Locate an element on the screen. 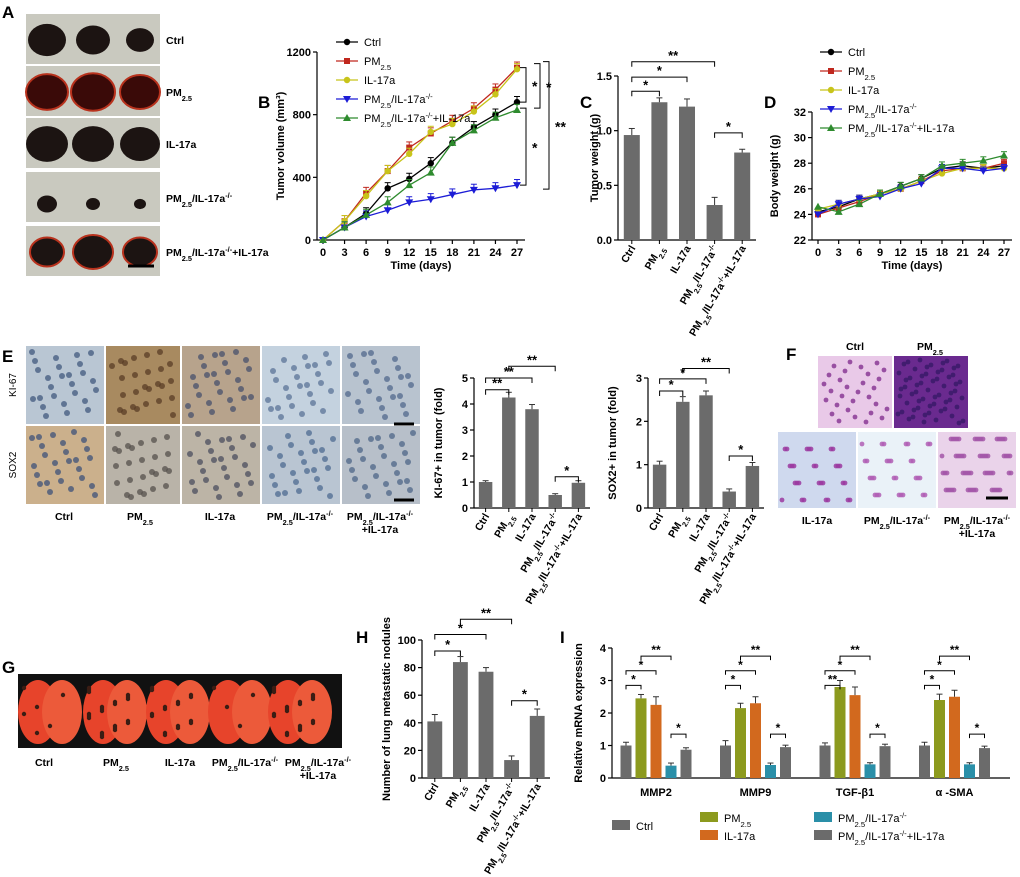 The width and height of the screenshot is (1020, 877). y-axis-label: Tumor weight (g) is located at coordinates (595, 157).